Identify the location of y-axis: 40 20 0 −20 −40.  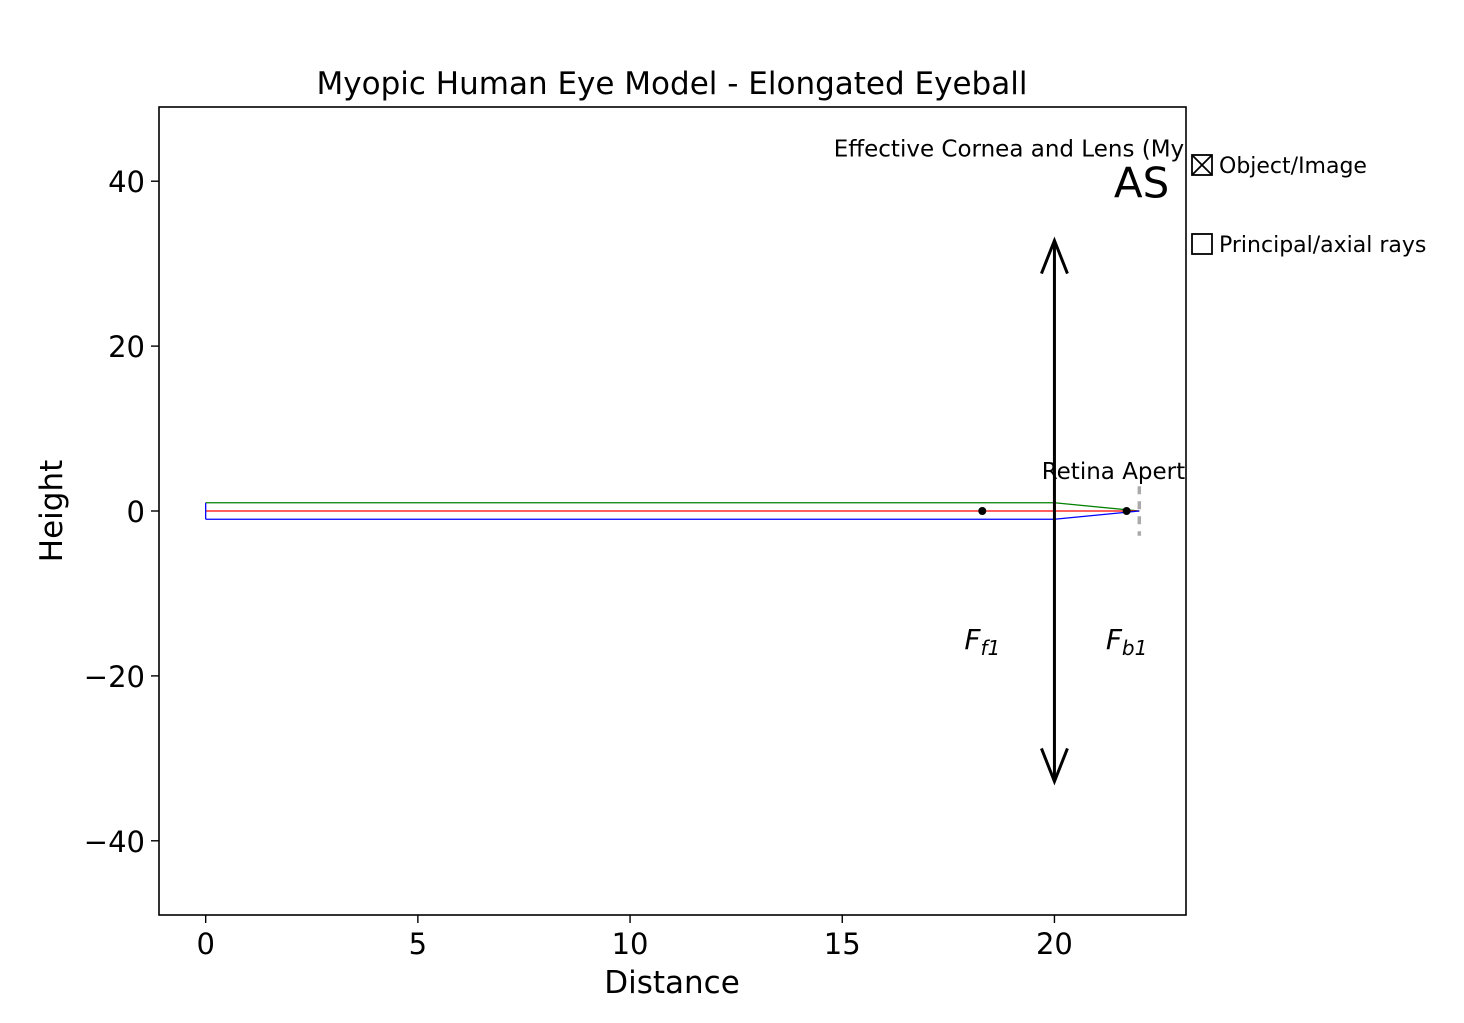
(121, 512).